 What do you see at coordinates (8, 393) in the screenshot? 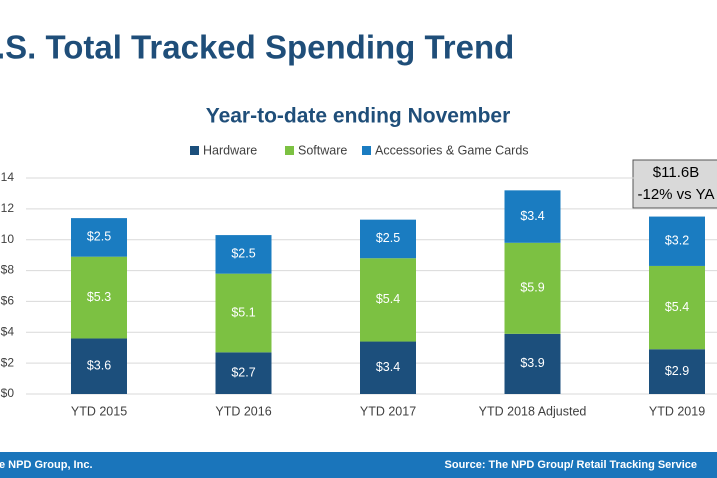
I see `y-tick-label: $0` at bounding box center [8, 393].